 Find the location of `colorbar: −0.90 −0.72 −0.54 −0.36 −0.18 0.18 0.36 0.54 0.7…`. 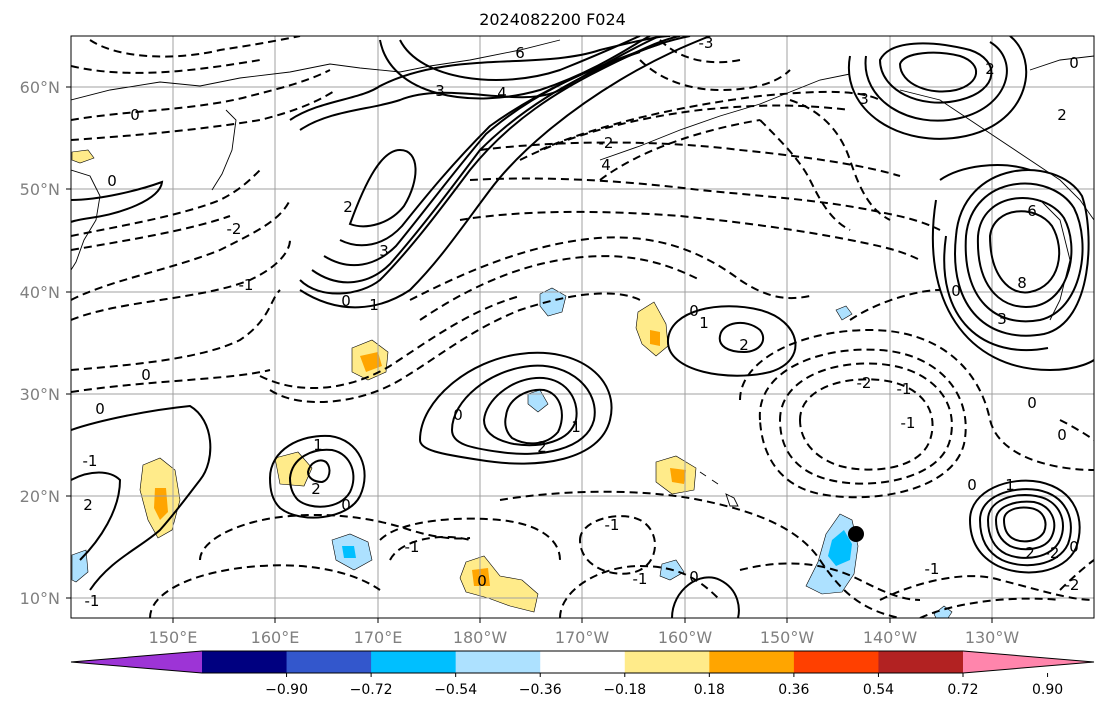

colorbar: −0.90 −0.72 −0.54 −0.36 −0.18 0.18 0.36 0.54 0.7… is located at coordinates (582, 674).